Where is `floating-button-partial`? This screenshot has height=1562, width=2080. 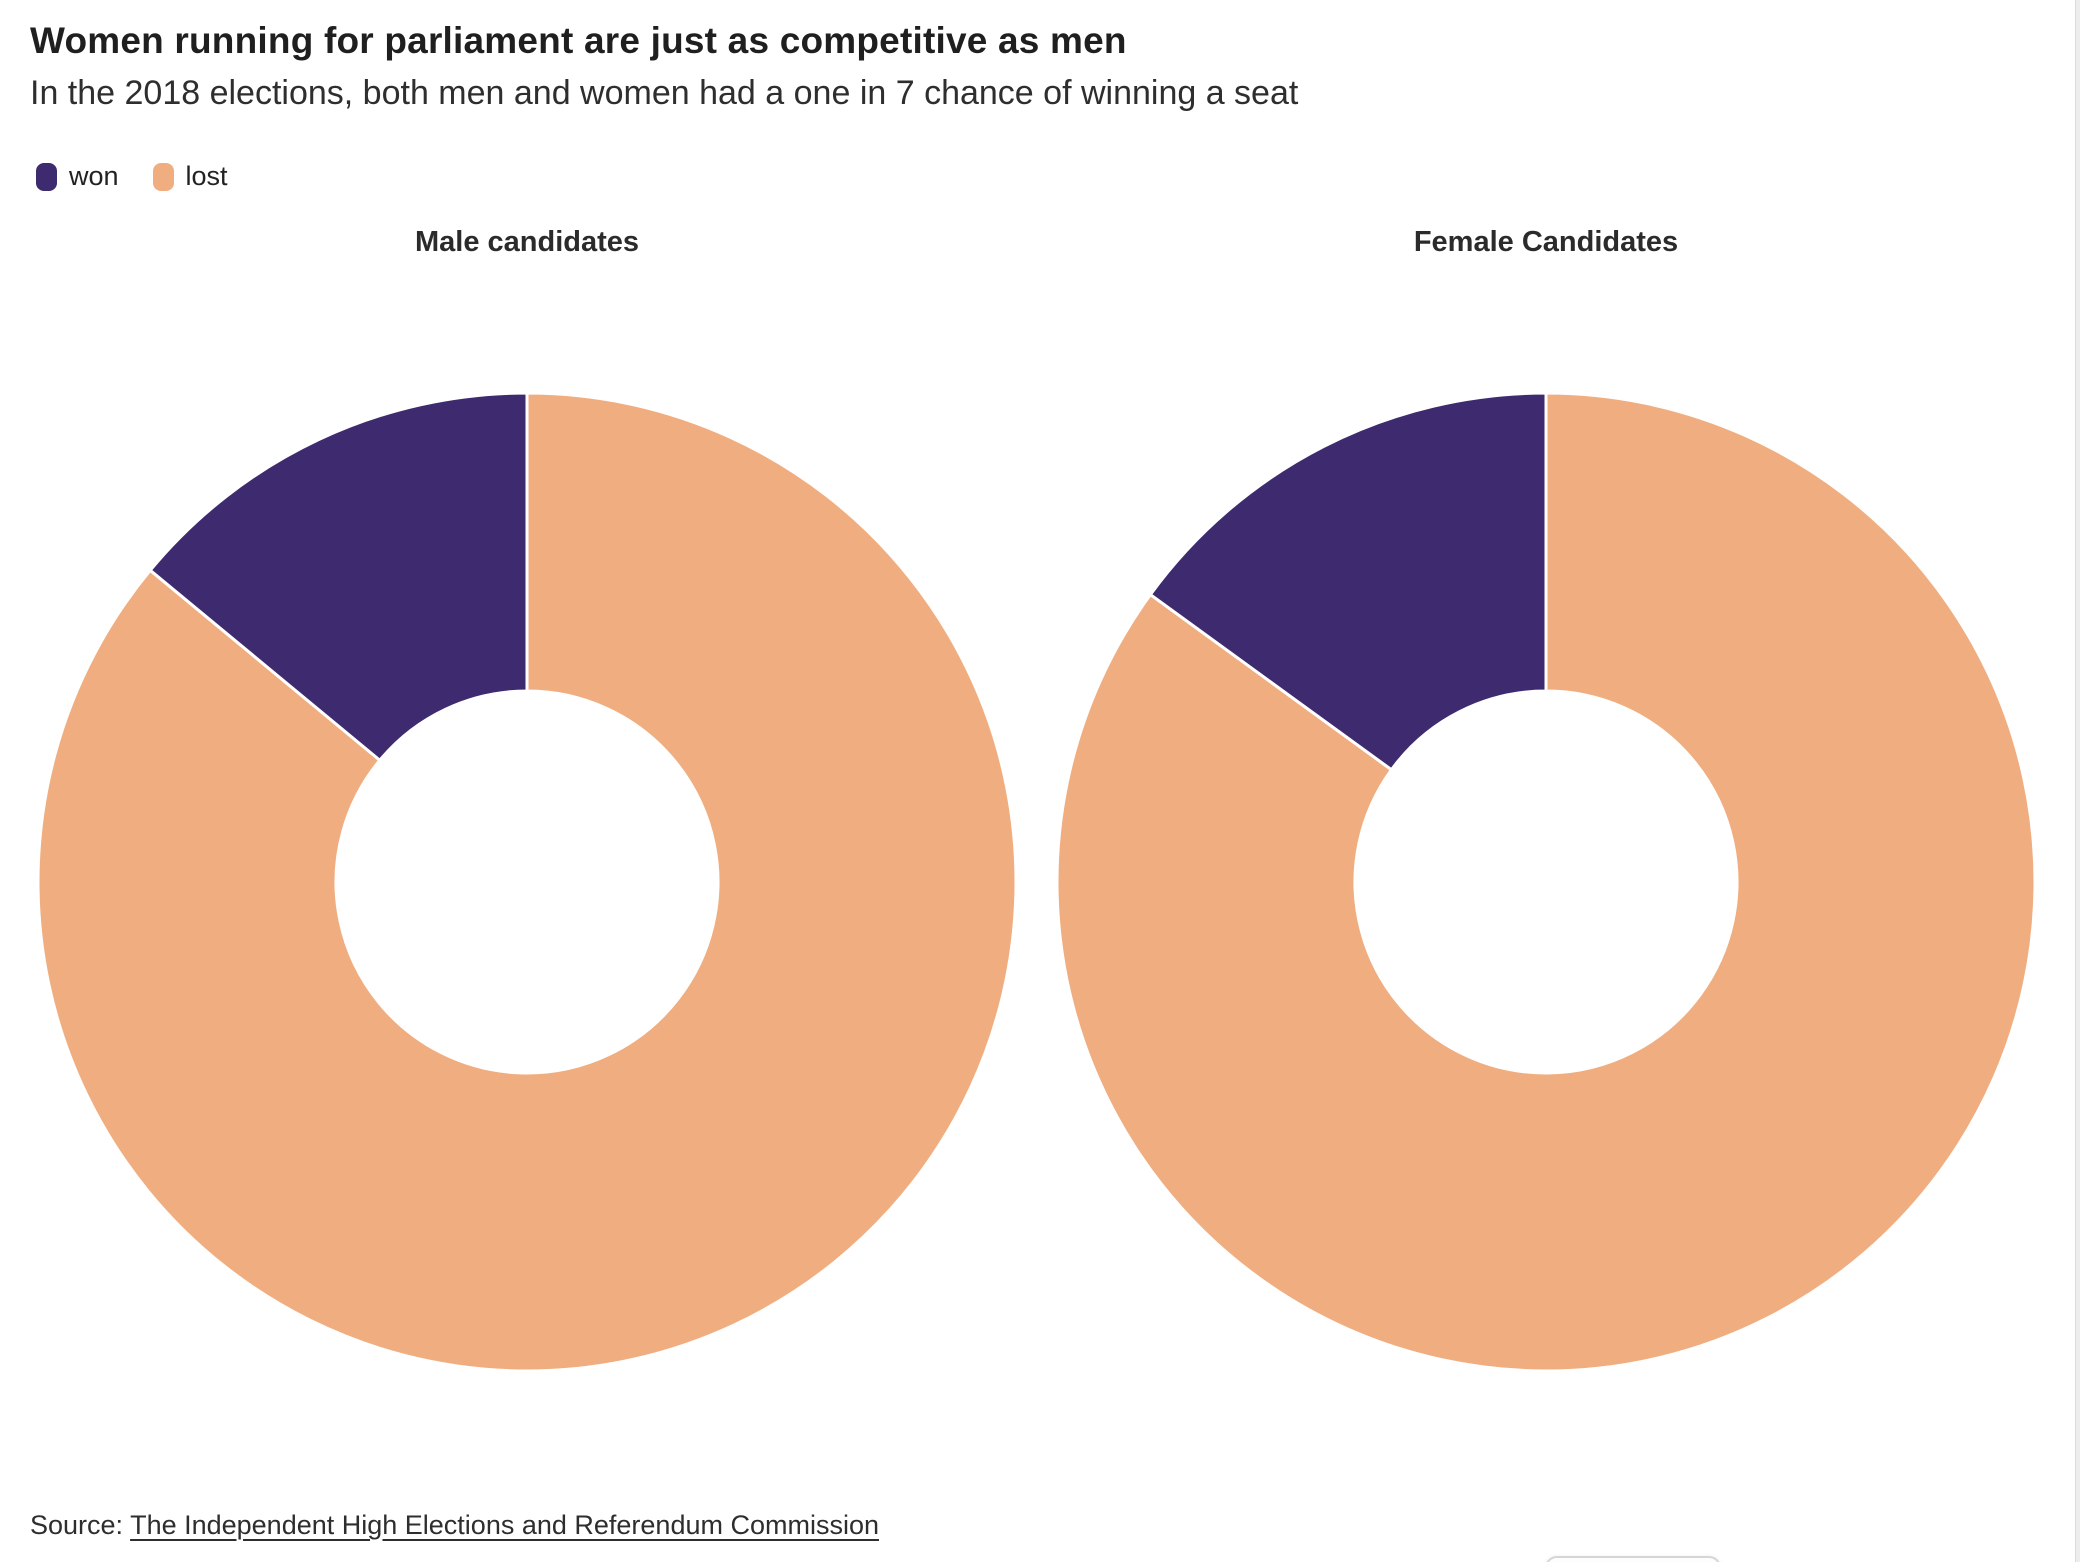
floating-button-partial is located at coordinates (1633, 1559).